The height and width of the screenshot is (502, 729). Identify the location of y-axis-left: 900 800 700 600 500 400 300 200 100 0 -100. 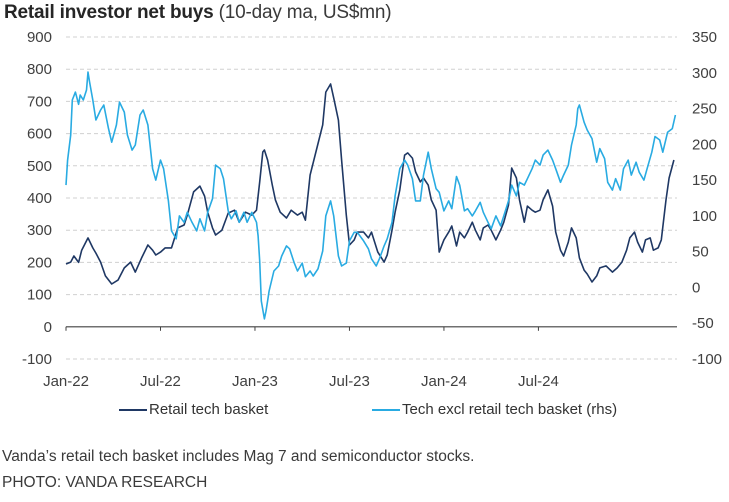
(37, 198).